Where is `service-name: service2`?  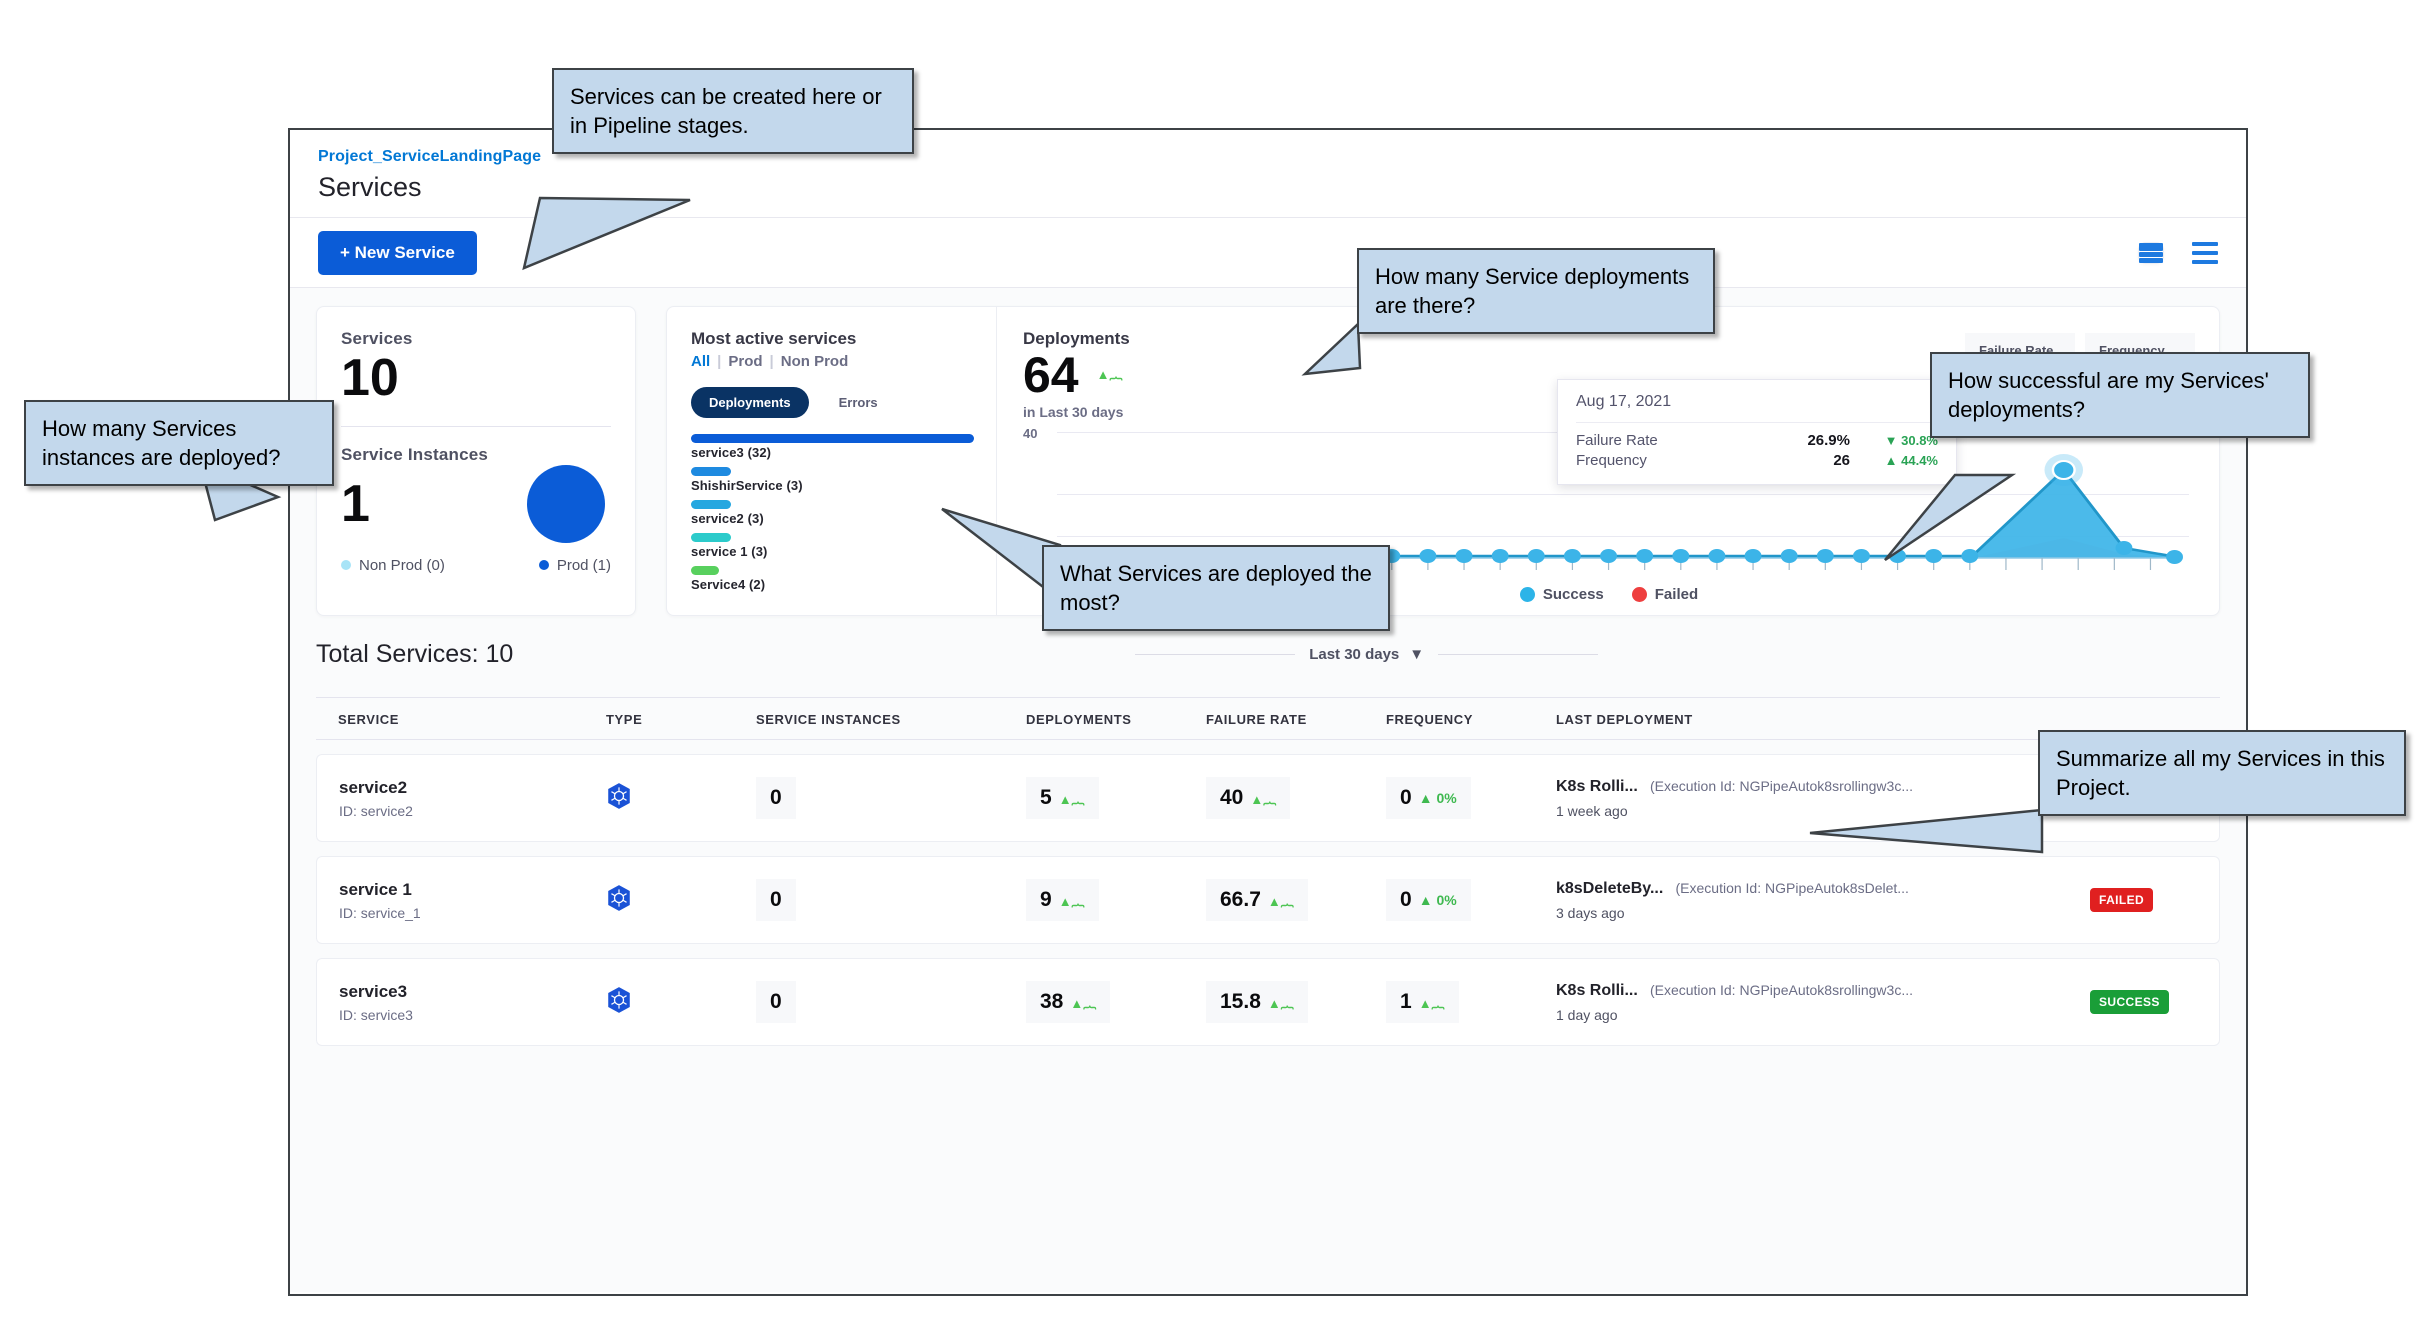
service-name: service2 is located at coordinates (373, 787).